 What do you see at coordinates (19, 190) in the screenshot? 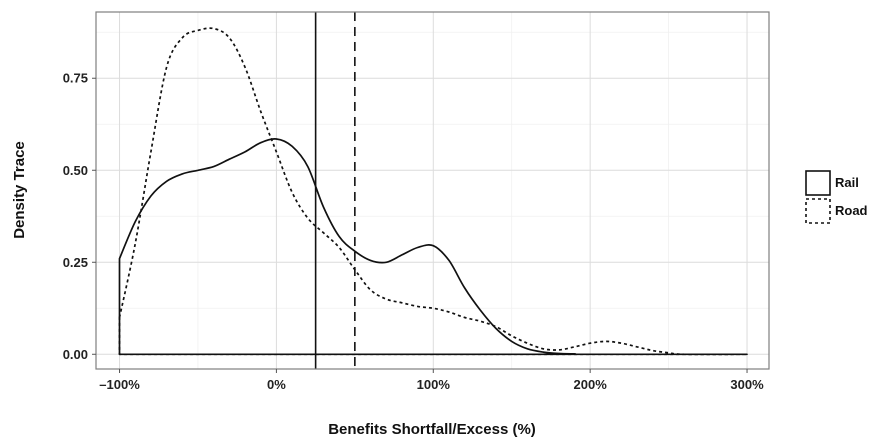
I see `y-axis-title: Density Trace` at bounding box center [19, 190].